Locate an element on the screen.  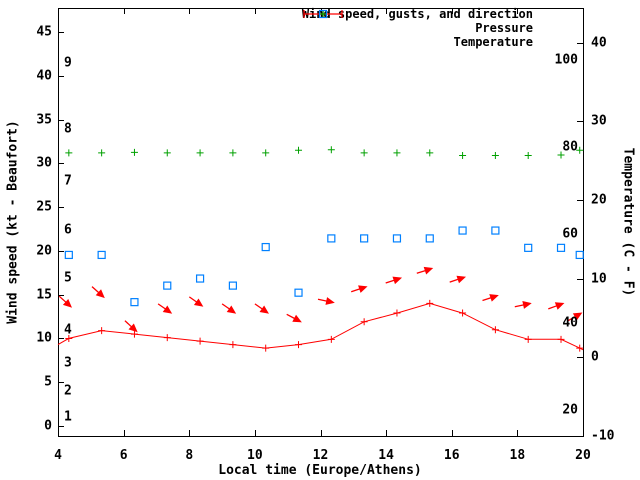
x-axis-title: Local time (Europe/Athens) is located at coordinates (320, 470).